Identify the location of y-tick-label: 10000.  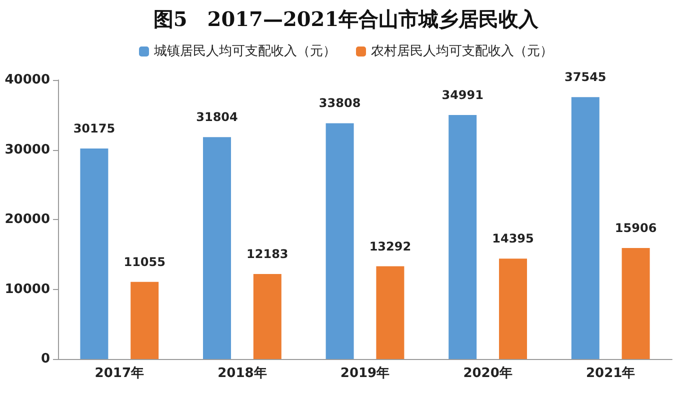
(27, 289).